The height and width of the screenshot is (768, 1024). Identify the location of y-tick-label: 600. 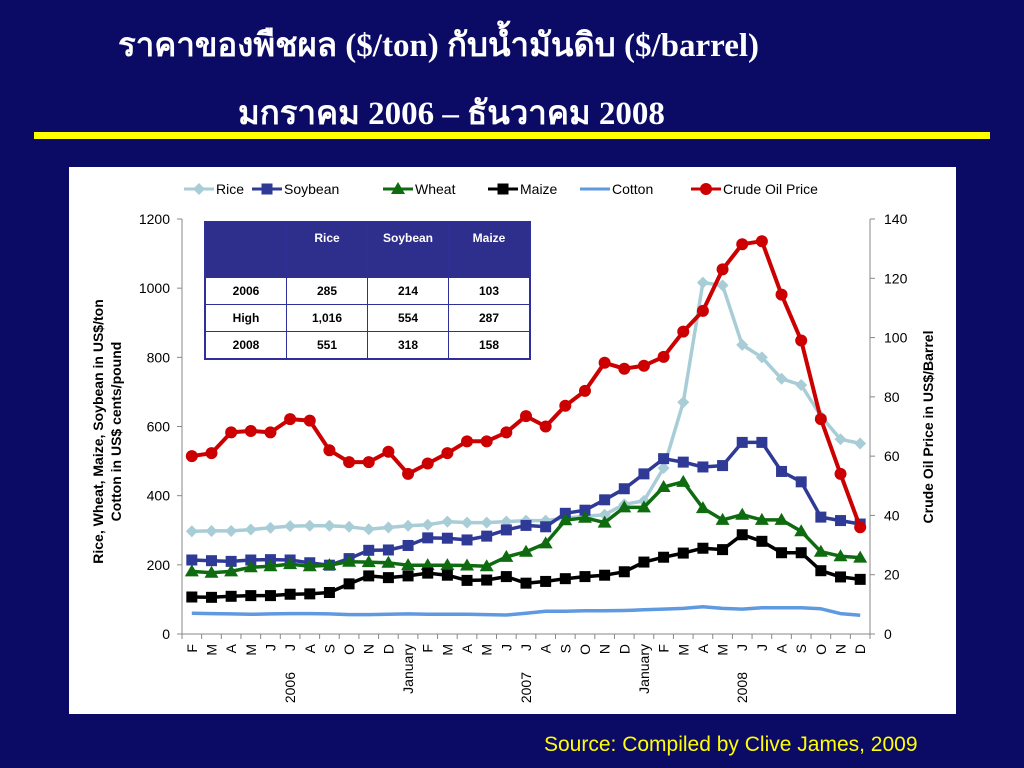
(159, 427).